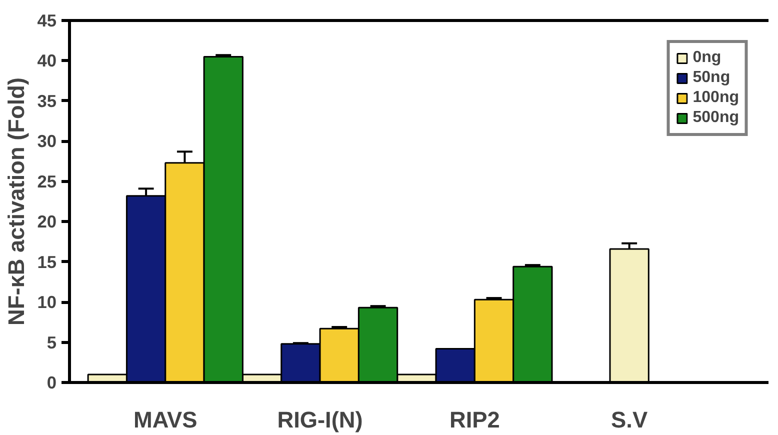  What do you see at coordinates (47, 100) in the screenshot?
I see `y-tick-label: 35` at bounding box center [47, 100].